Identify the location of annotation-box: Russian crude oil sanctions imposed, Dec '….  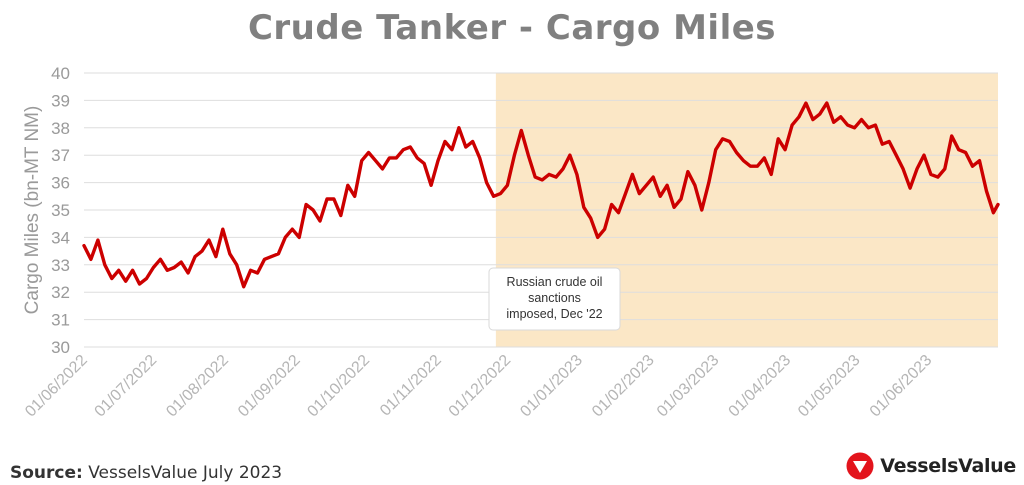
(554, 299).